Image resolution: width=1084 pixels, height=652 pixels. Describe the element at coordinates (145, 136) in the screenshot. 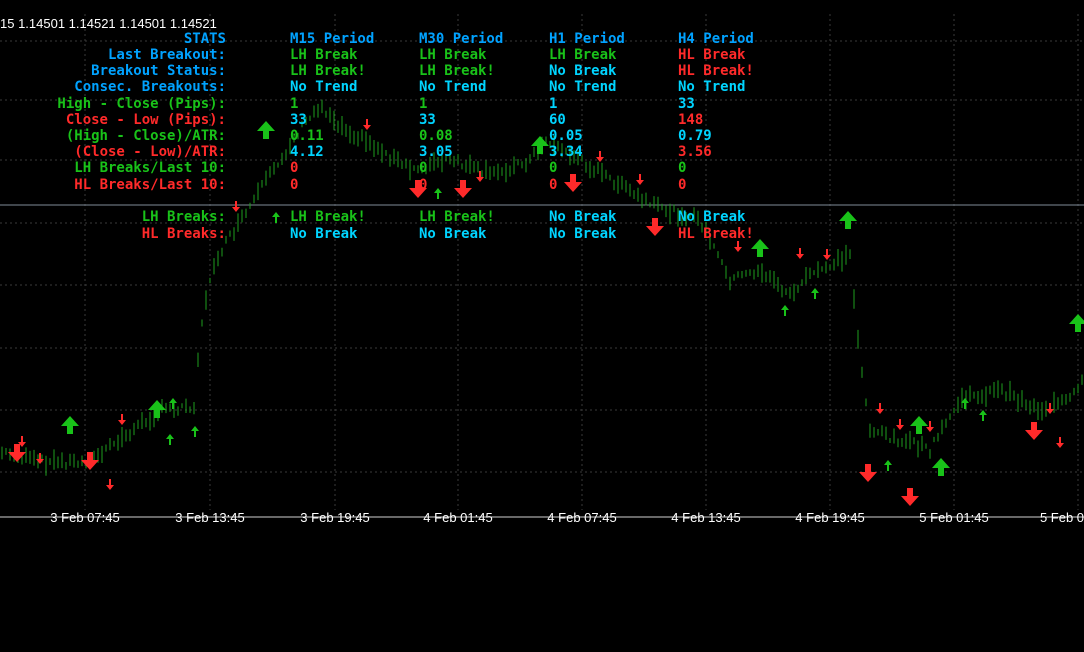

I see `stat-row-label: (High - Close)/ATR:` at that location.